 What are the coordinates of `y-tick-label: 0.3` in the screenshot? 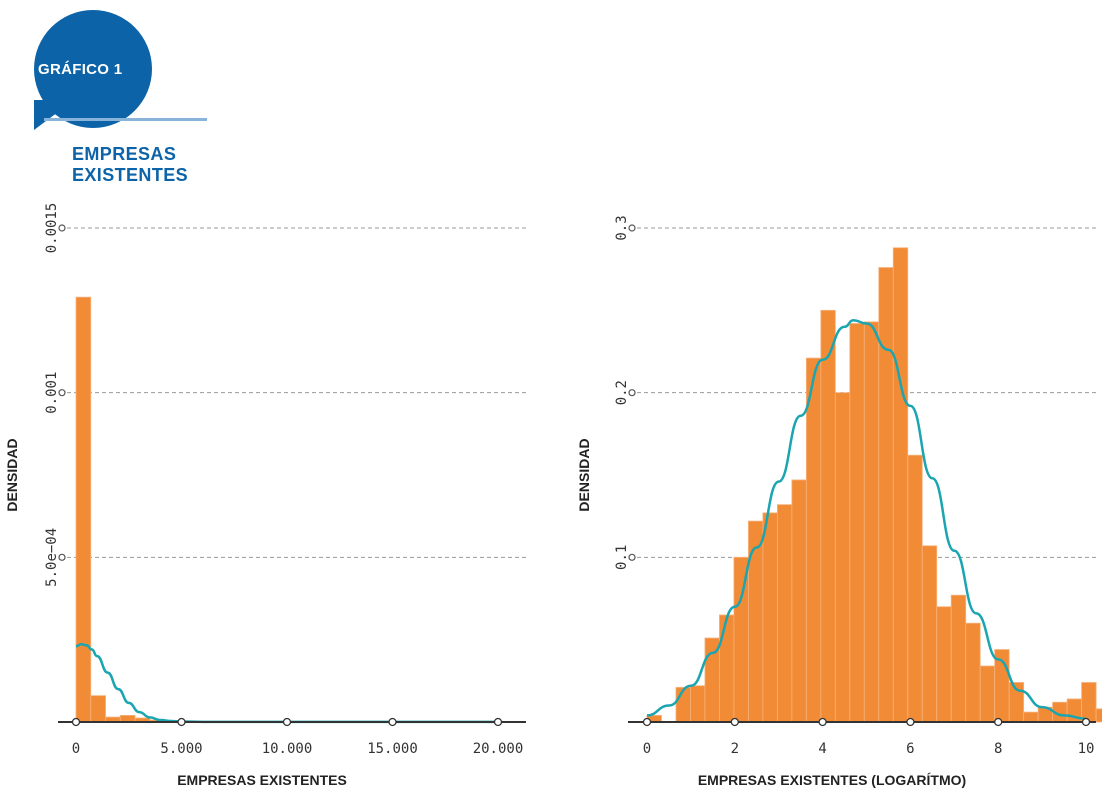 It's located at (622, 227).